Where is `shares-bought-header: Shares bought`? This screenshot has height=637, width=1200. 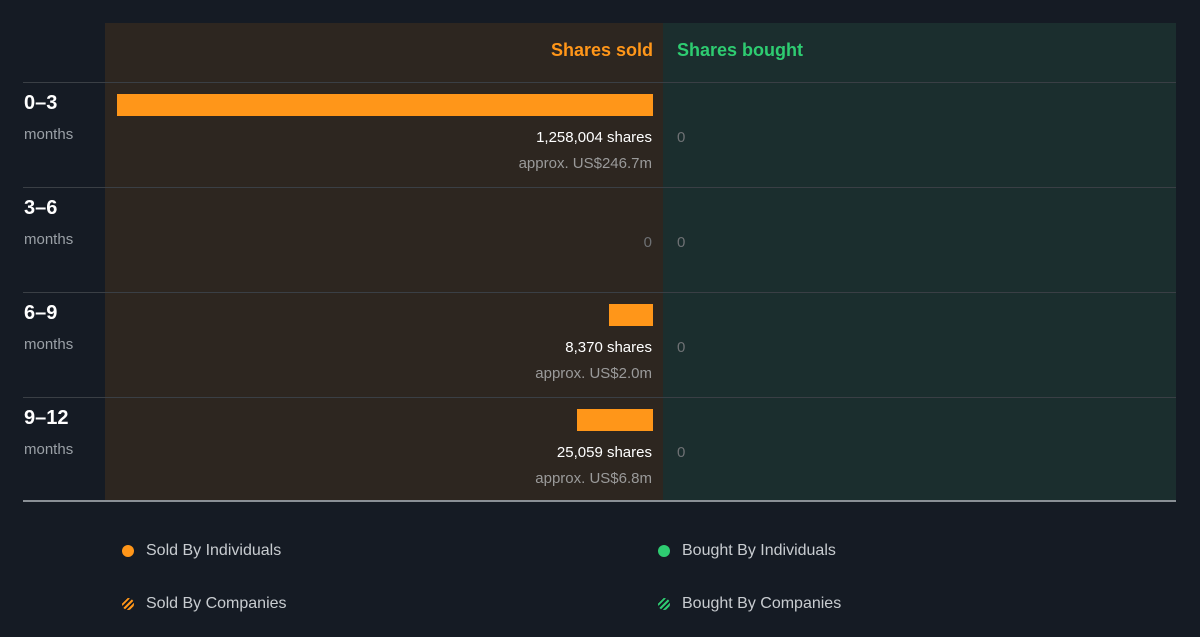 shares-bought-header: Shares bought is located at coordinates (740, 50).